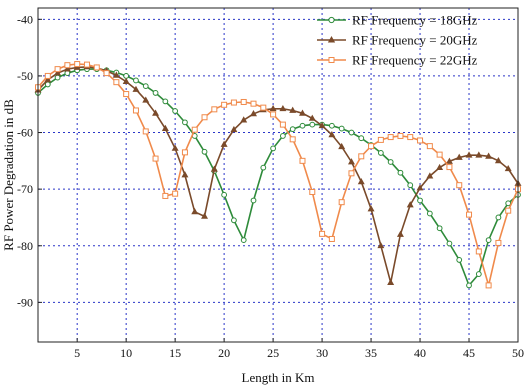 The image size is (527, 386). Describe the element at coordinates (371, 353) in the screenshot. I see `x-tick-label: 35` at that location.